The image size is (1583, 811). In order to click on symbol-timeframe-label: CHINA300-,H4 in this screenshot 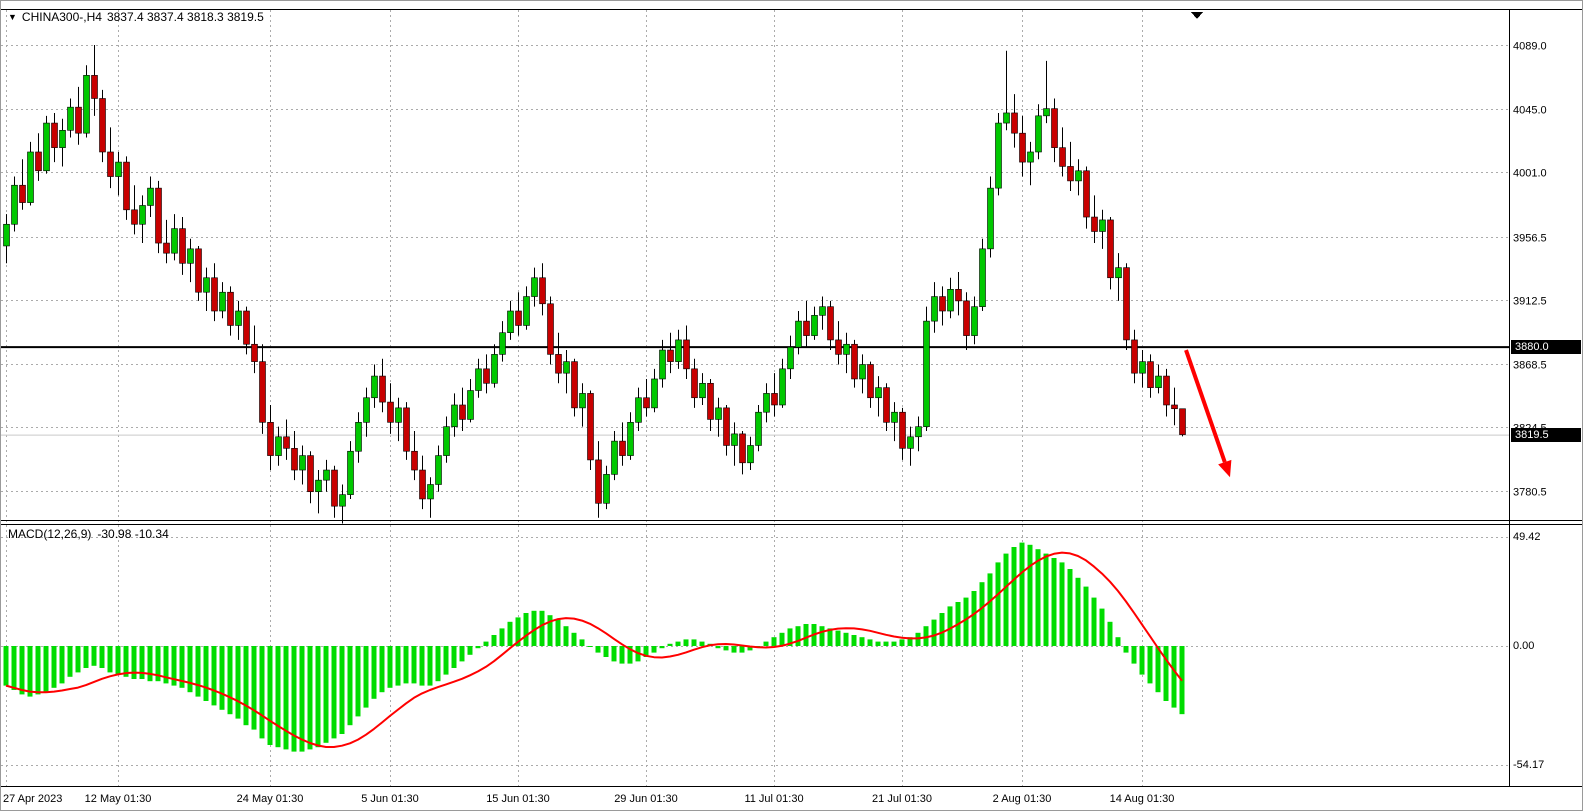, I will do `click(61, 17)`.